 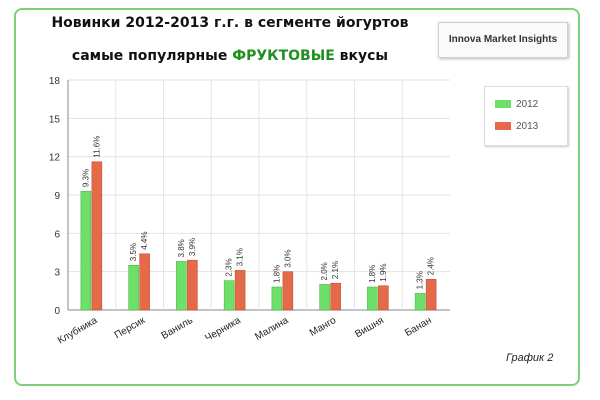 What do you see at coordinates (223, 329) in the screenshot?
I see `category-label: Черника` at bounding box center [223, 329].